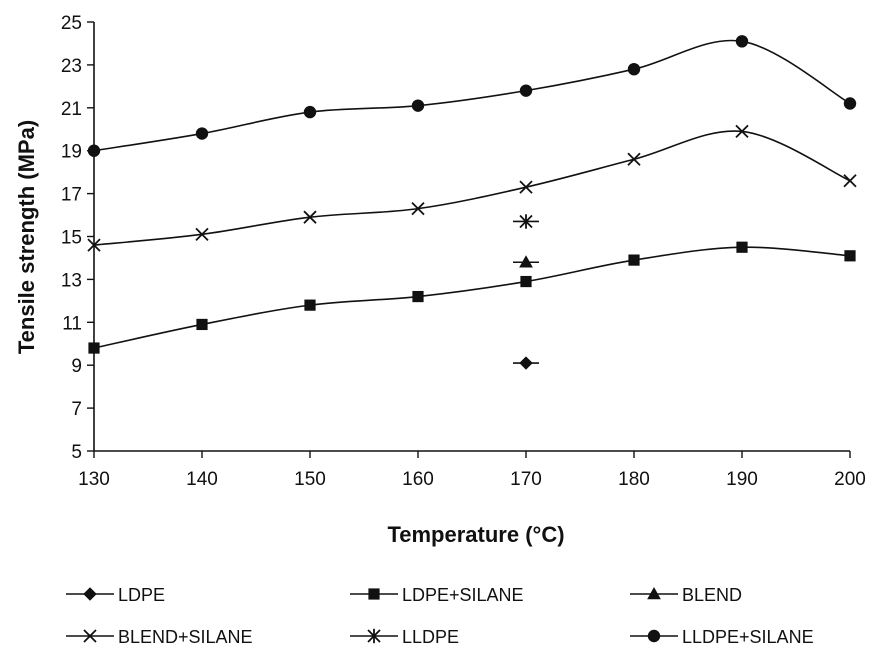 The width and height of the screenshot is (872, 649). What do you see at coordinates (71, 152) in the screenshot?
I see `y-tick-label: 19` at bounding box center [71, 152].